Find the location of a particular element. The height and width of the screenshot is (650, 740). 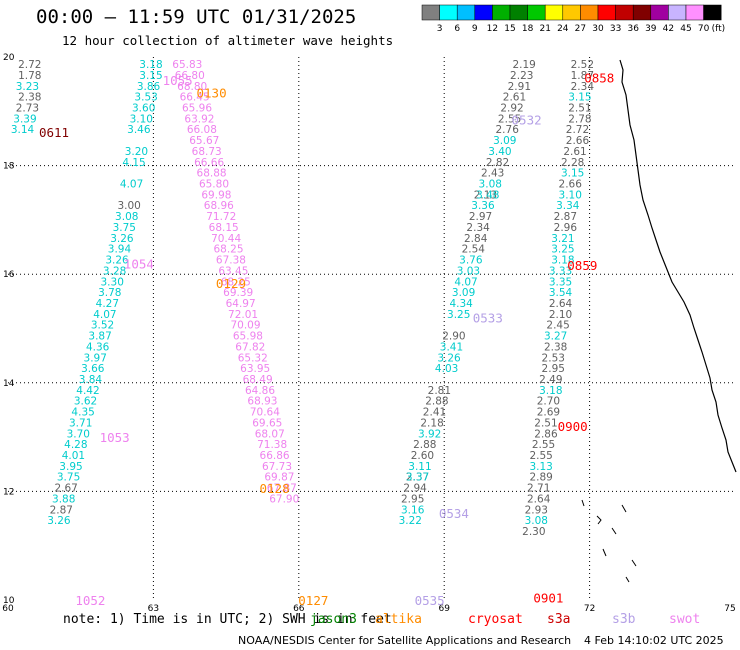

wave-height-label: 3.25 is located at coordinates (458, 315).